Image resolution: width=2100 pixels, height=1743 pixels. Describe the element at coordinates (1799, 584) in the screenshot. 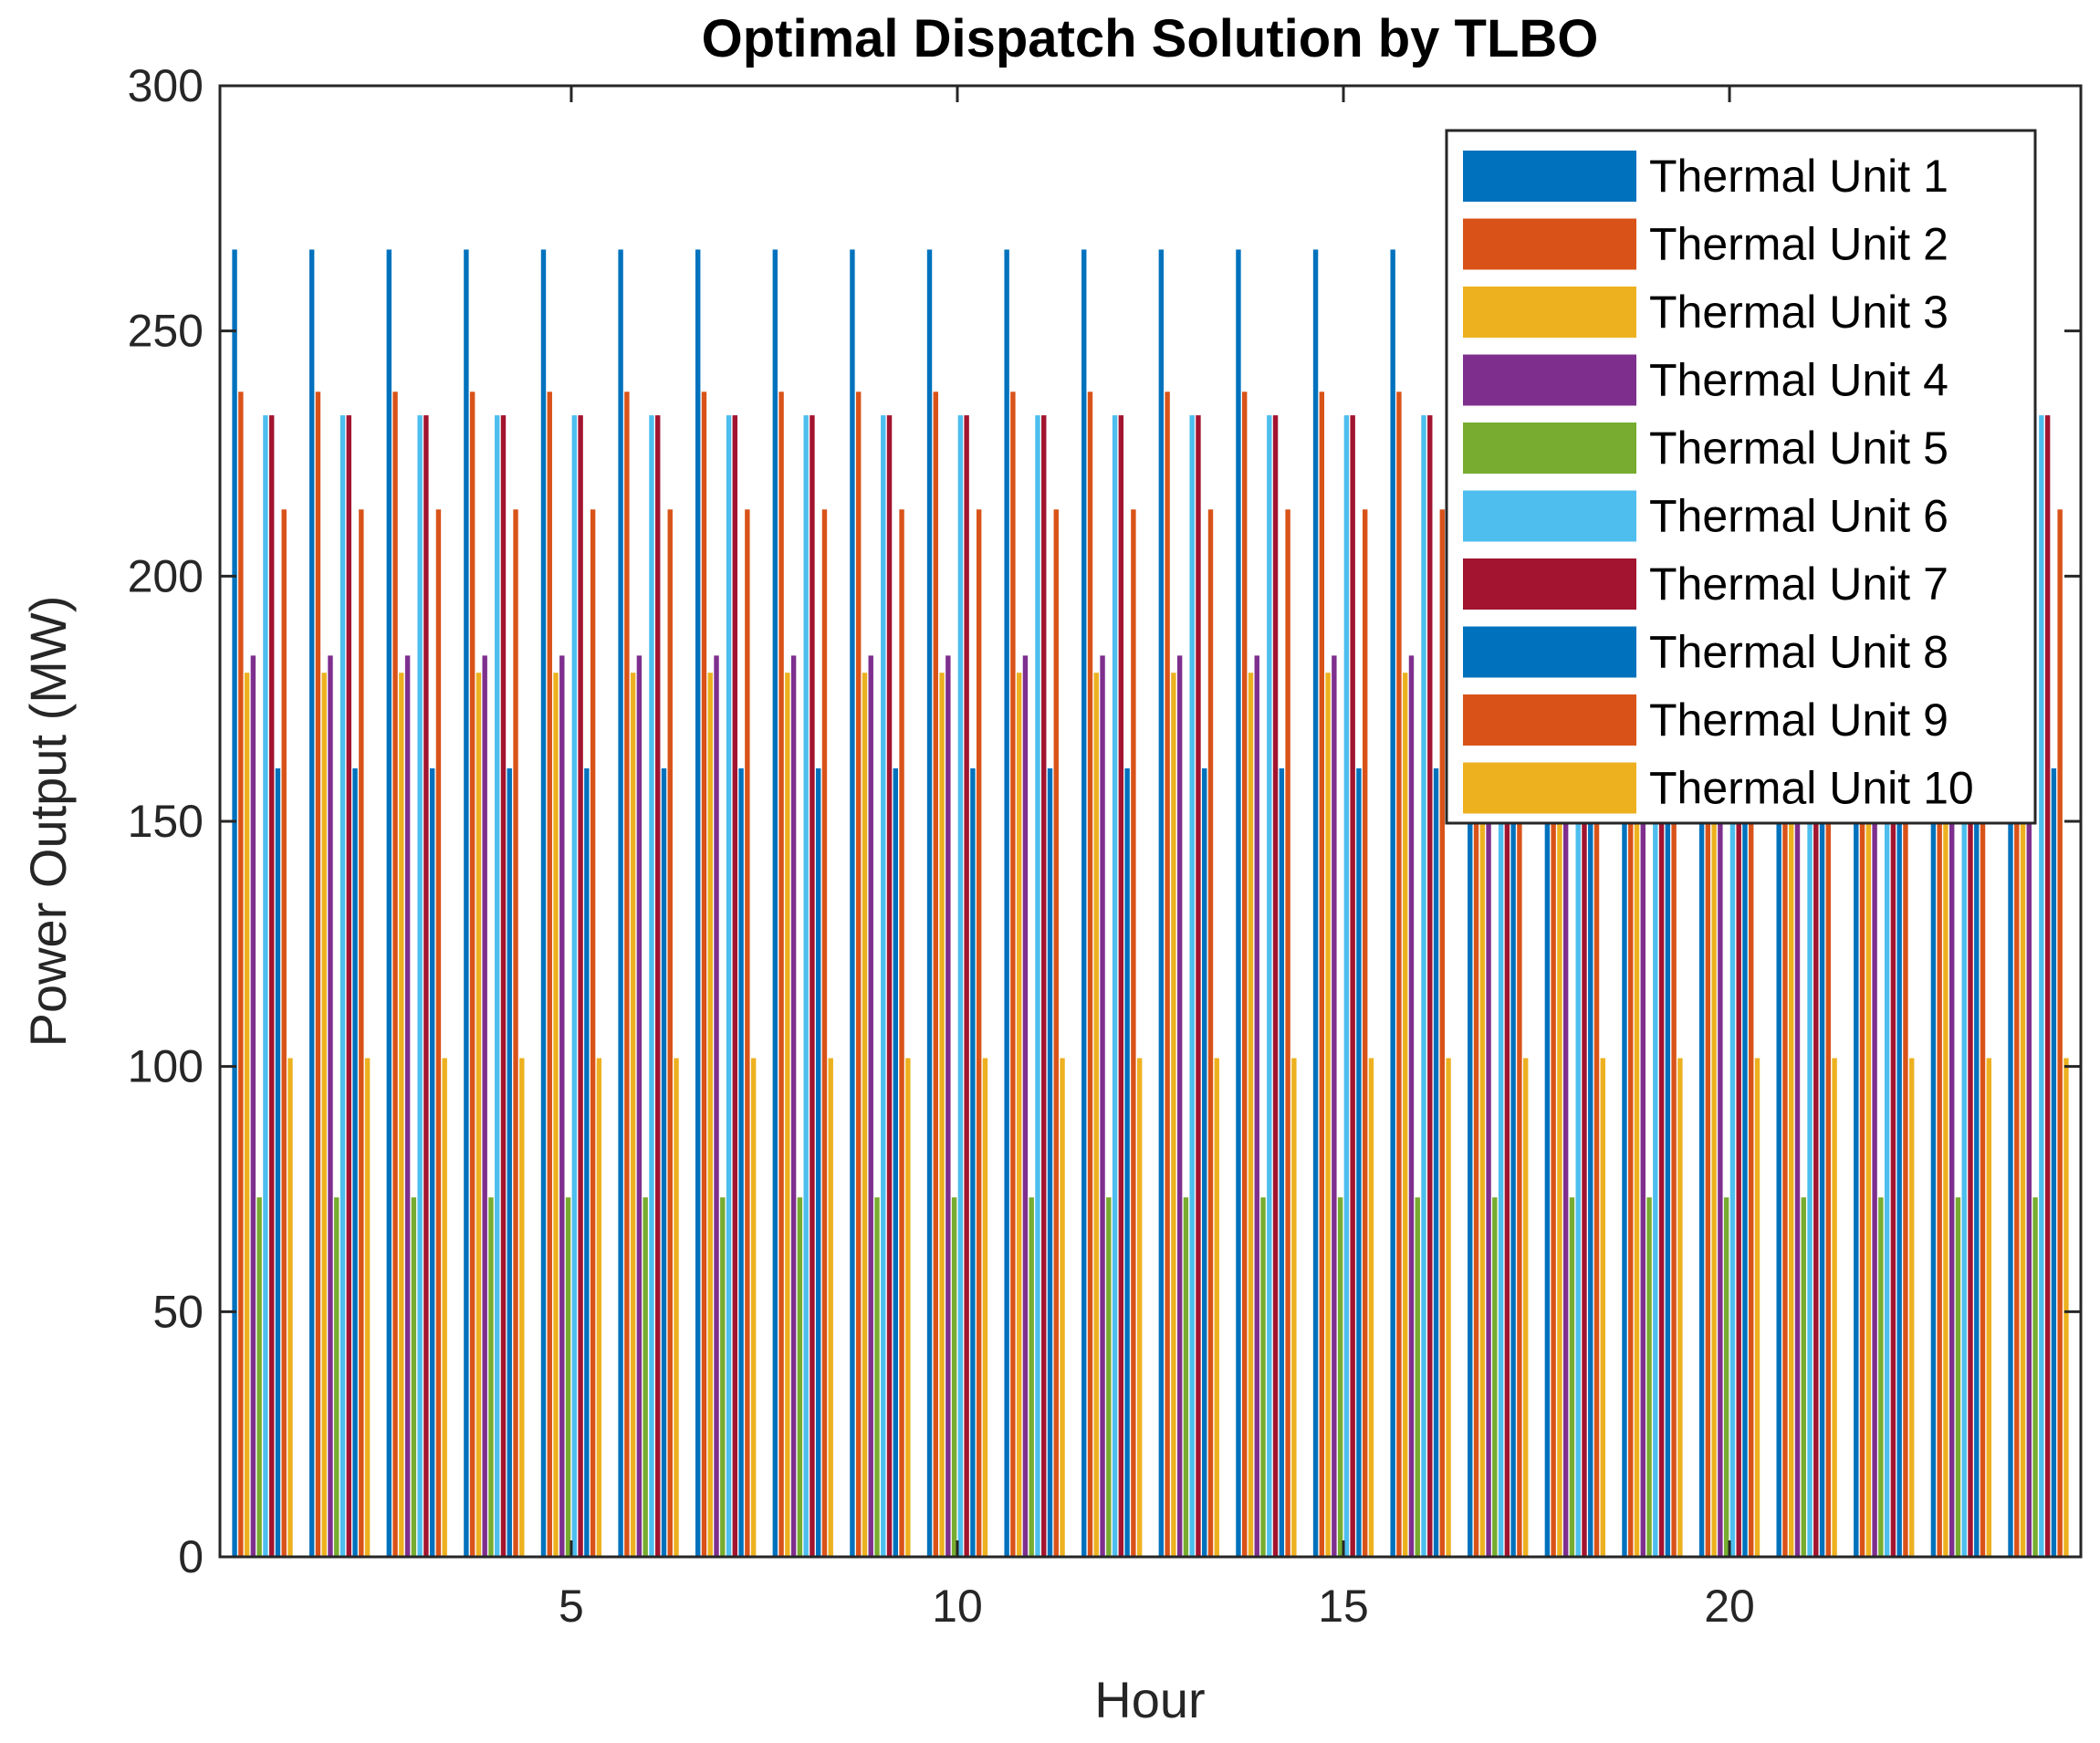

I see `legend-label-unit-7: Thermal Unit 7` at that location.